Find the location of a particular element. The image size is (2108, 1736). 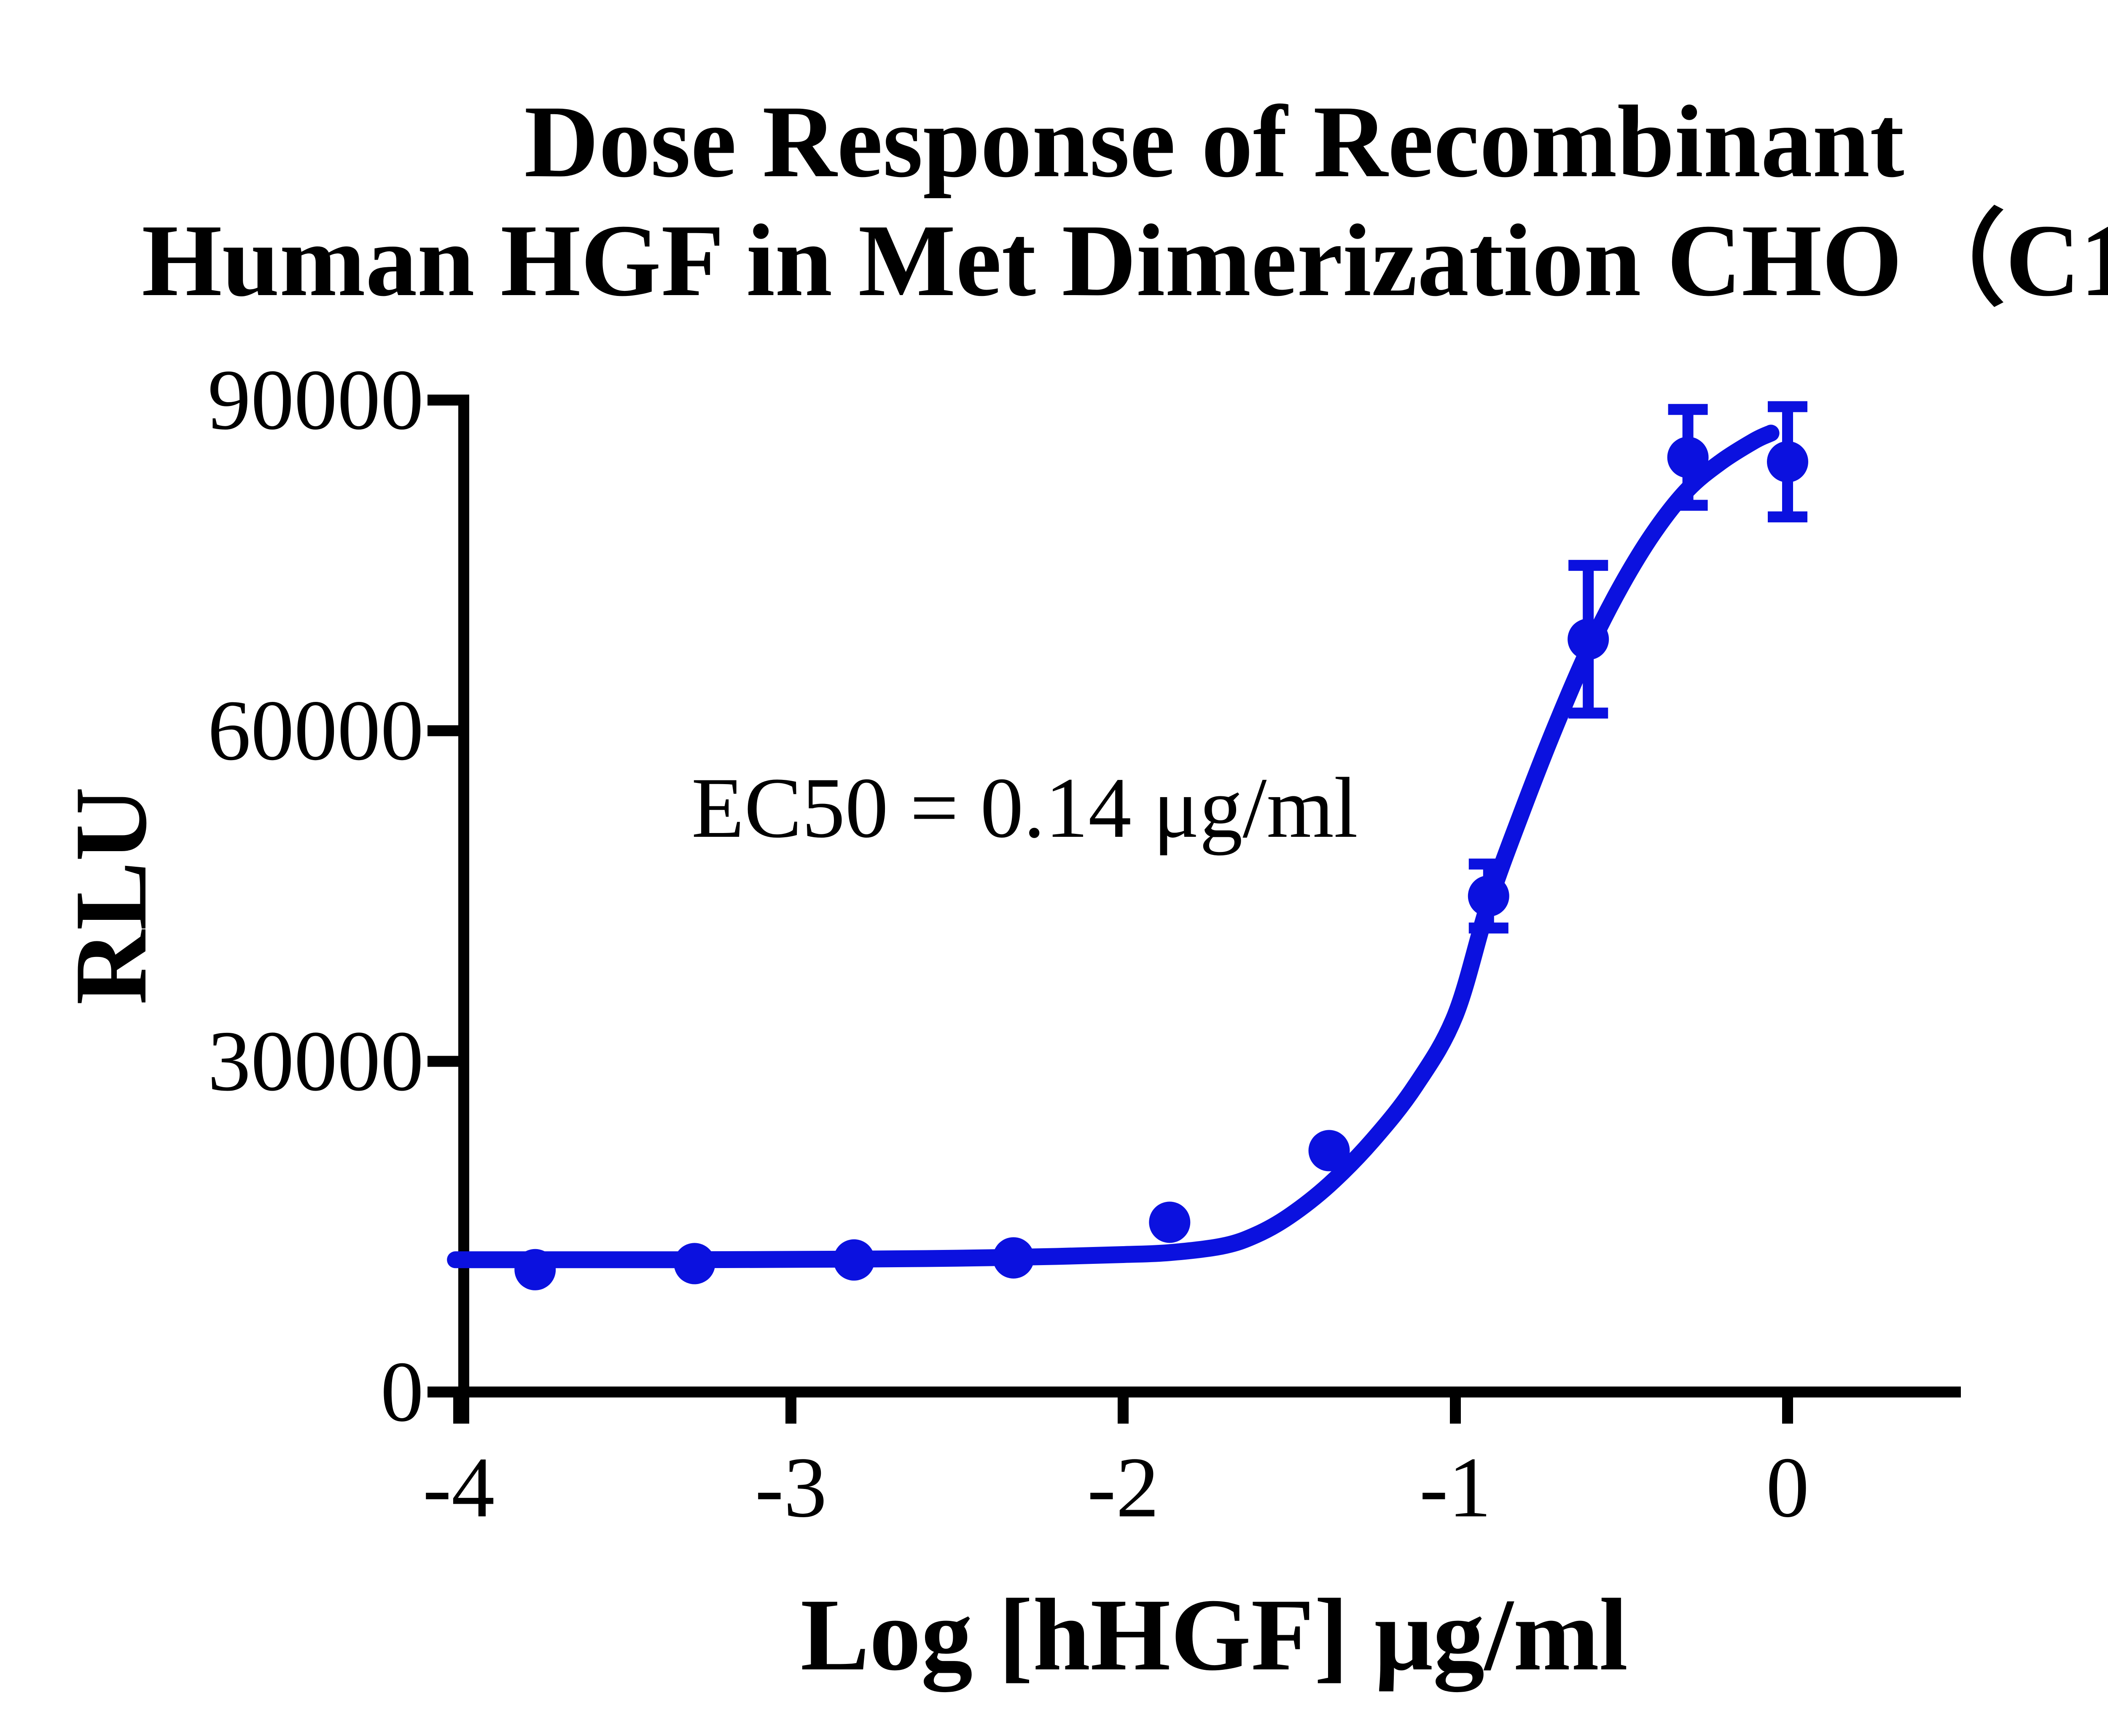

x-tick-label: 0 is located at coordinates (1788, 1487).